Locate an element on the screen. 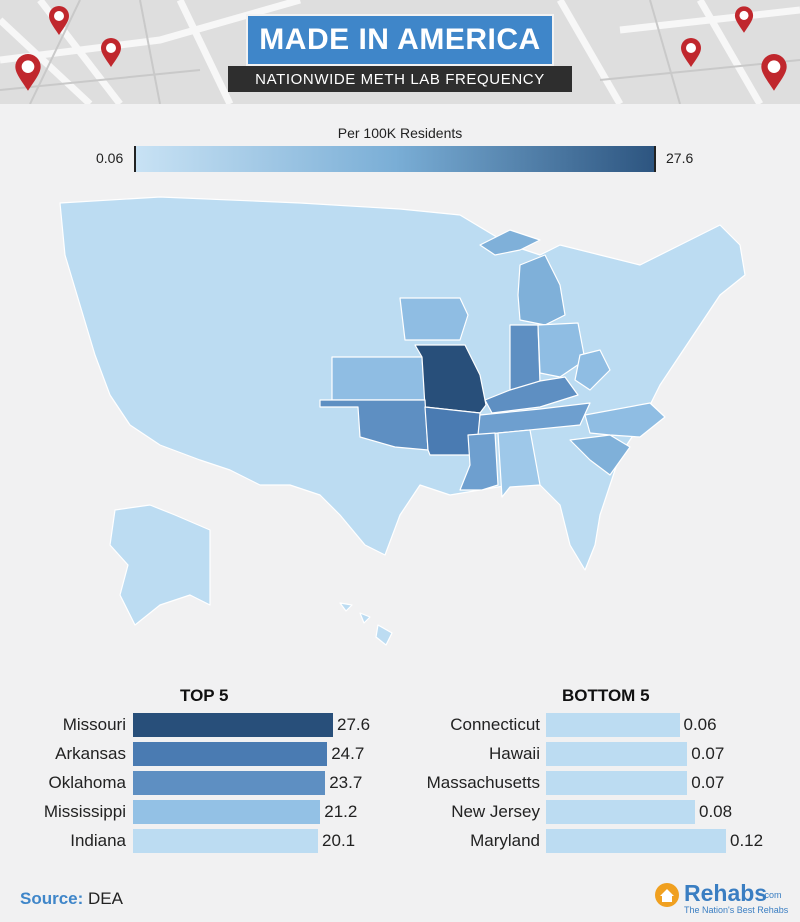 Image resolution: width=800 pixels, height=922 pixels. map-state-michigan is located at coordinates (522, 277).